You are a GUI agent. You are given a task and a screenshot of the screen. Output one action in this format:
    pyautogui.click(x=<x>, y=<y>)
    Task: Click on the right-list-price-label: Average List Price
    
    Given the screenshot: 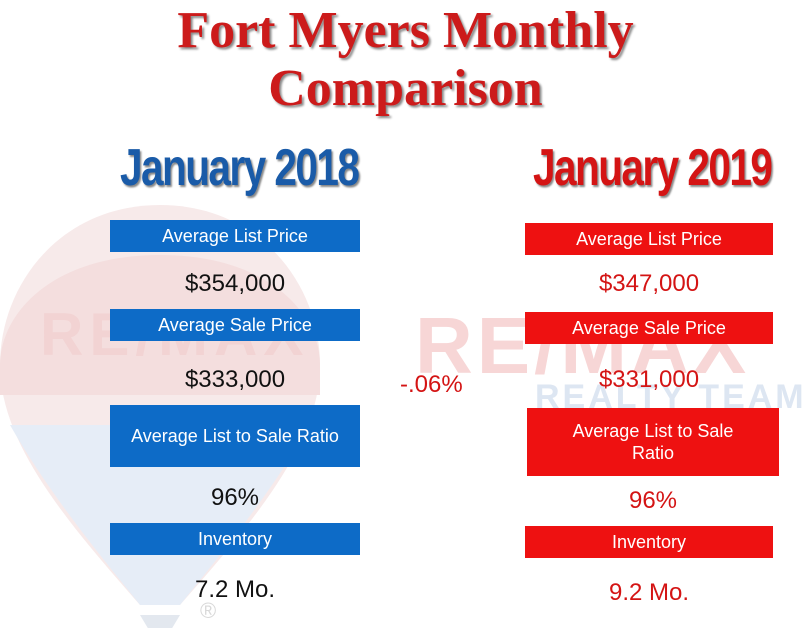 What is the action you would take?
    pyautogui.click(x=649, y=239)
    